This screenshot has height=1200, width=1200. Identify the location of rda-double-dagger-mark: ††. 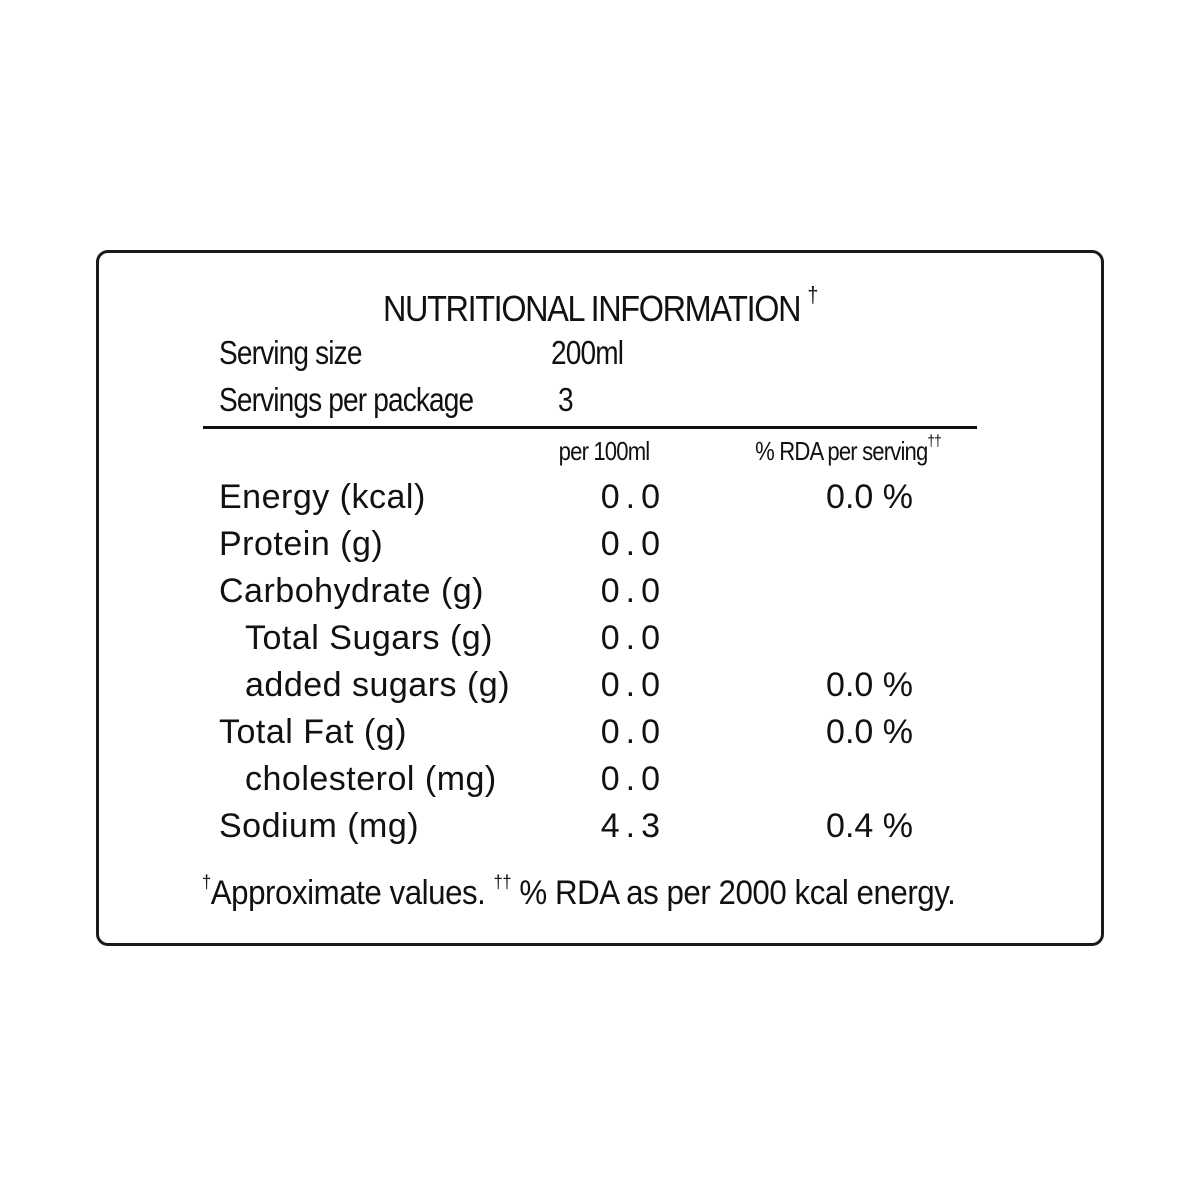
(934, 442).